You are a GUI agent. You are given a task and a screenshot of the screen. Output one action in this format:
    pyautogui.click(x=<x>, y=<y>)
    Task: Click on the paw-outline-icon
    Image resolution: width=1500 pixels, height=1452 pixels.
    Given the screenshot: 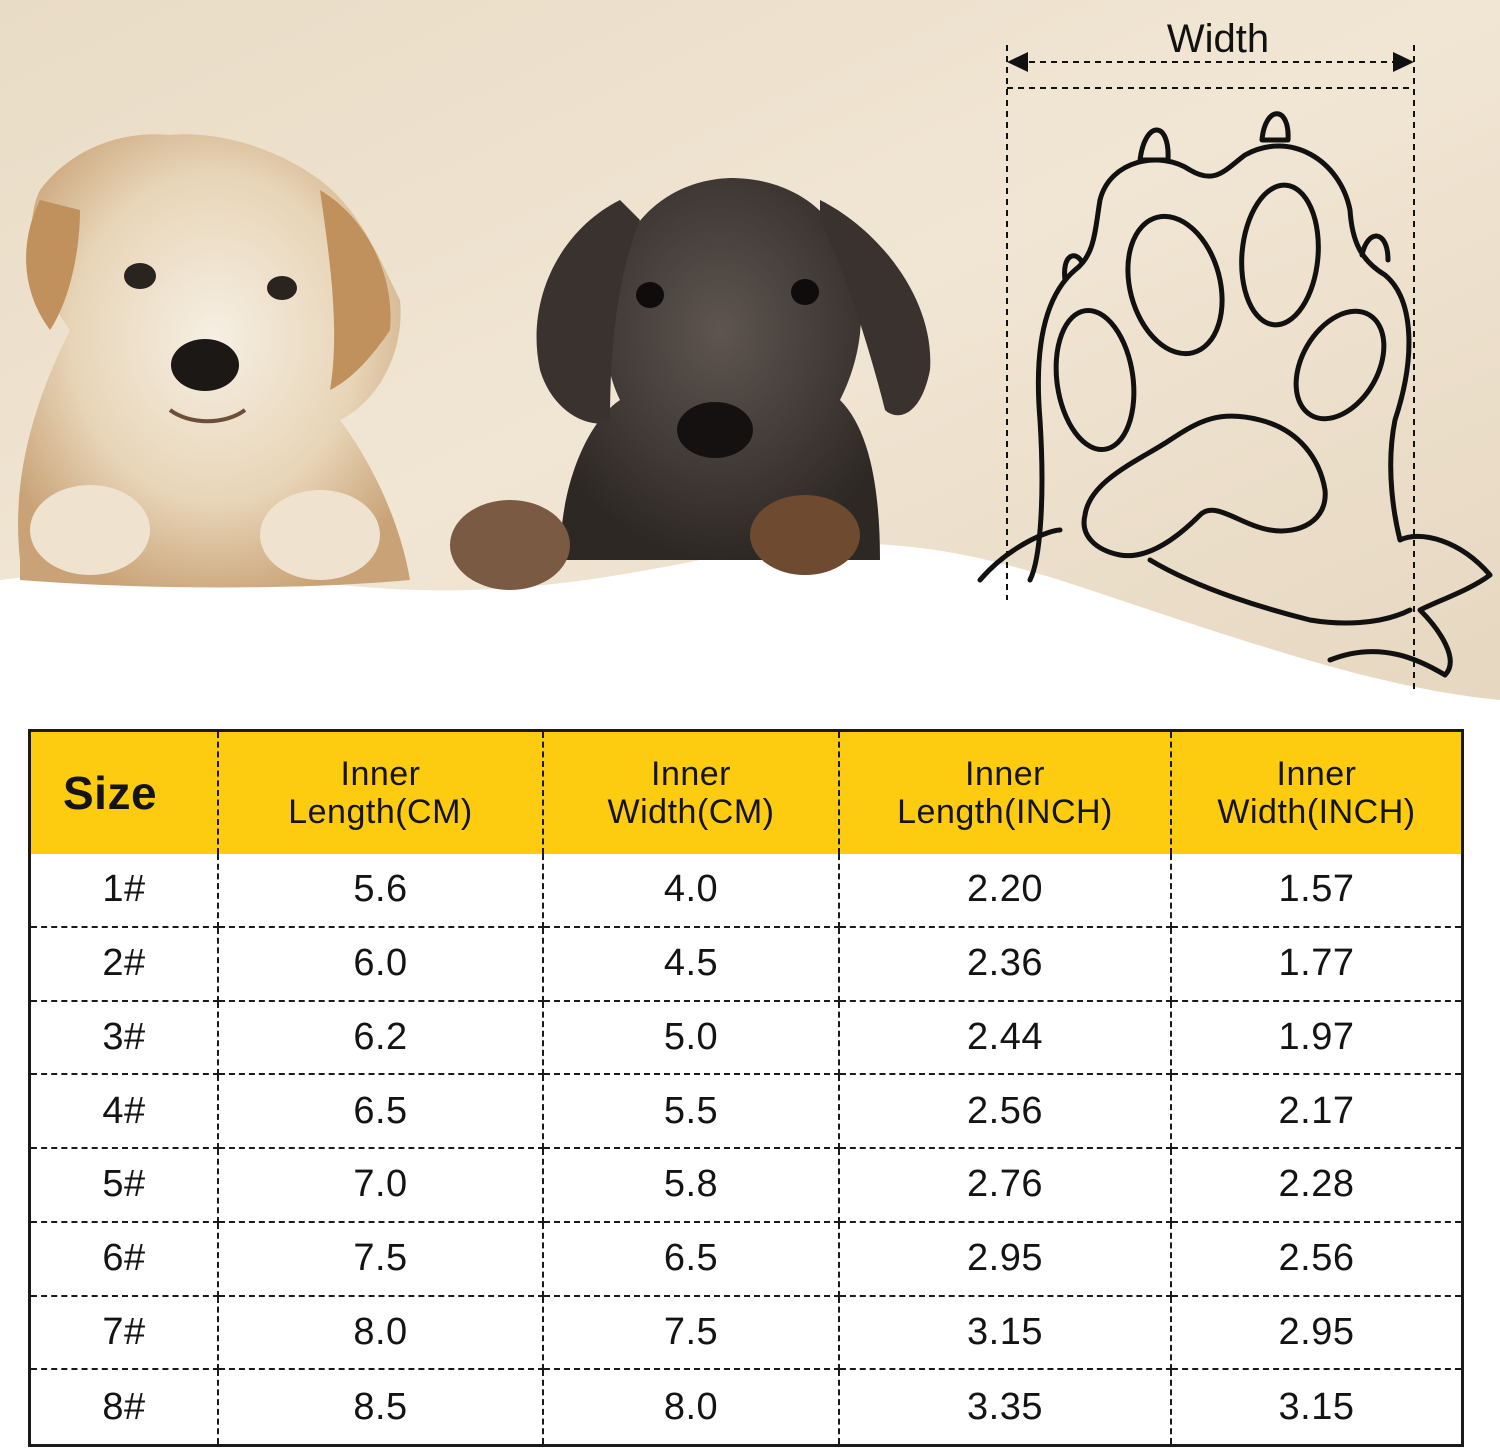 What is the action you would take?
    pyautogui.click(x=1235, y=394)
    